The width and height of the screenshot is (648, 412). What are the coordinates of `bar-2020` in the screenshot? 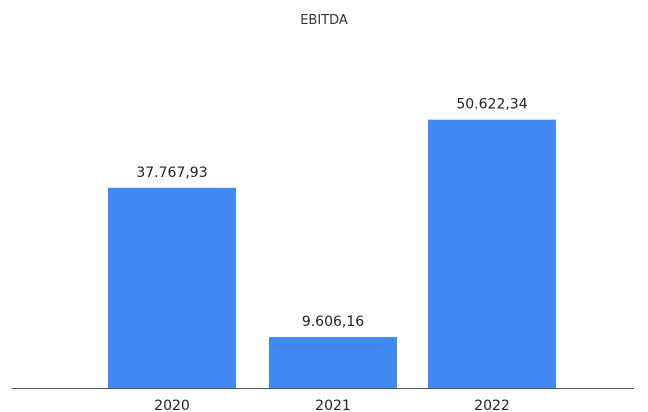 It's located at (172, 287).